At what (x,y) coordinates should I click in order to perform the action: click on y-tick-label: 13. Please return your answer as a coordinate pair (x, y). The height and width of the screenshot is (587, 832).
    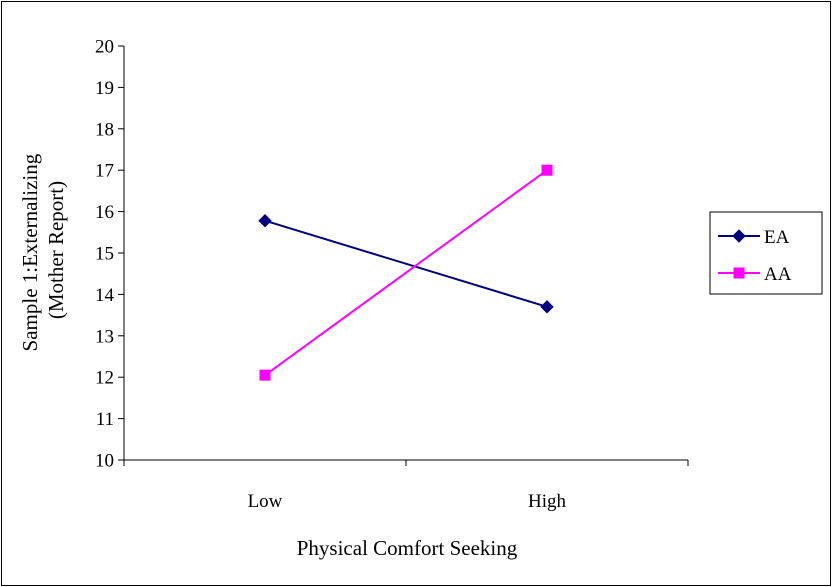
    Looking at the image, I should click on (104, 336).